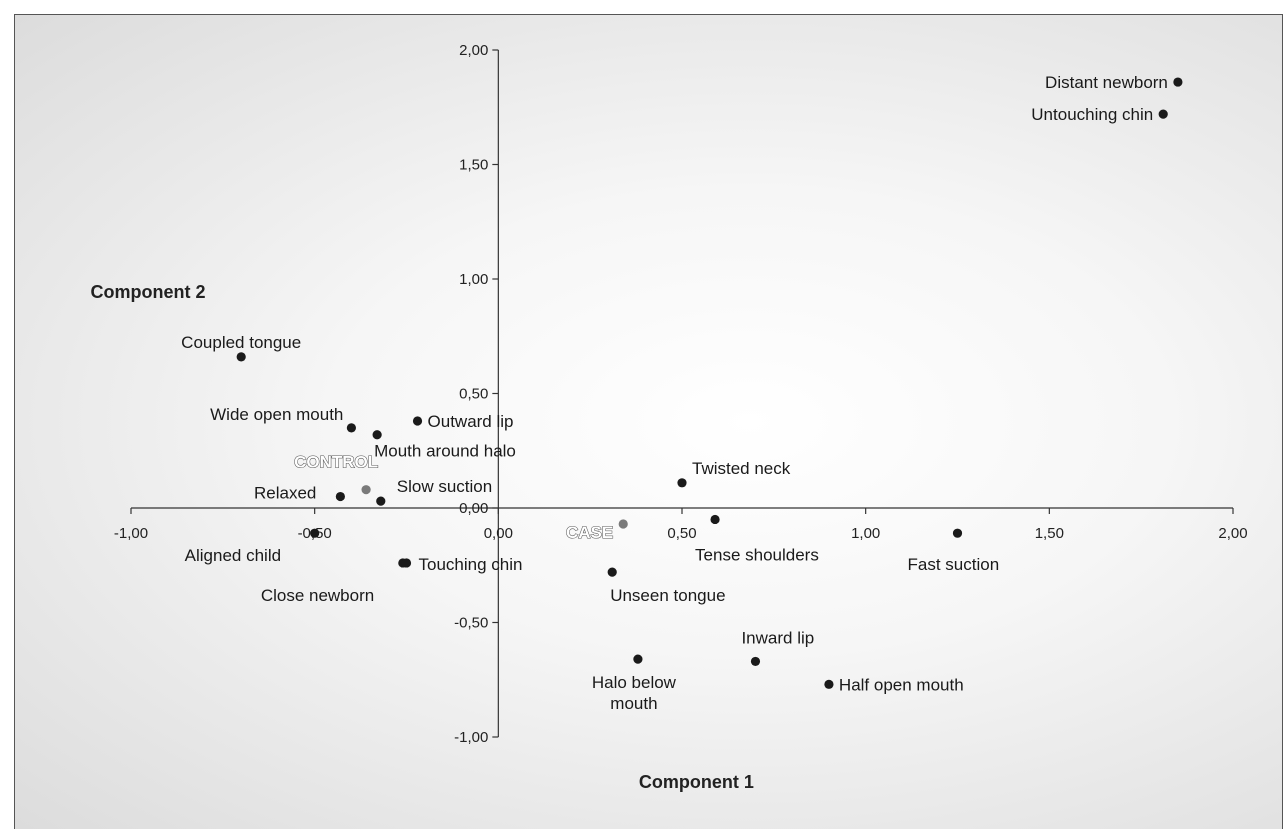 The width and height of the screenshot is (1284, 829). Describe the element at coordinates (471, 623) in the screenshot. I see `y-tick-label: -0,50` at that location.